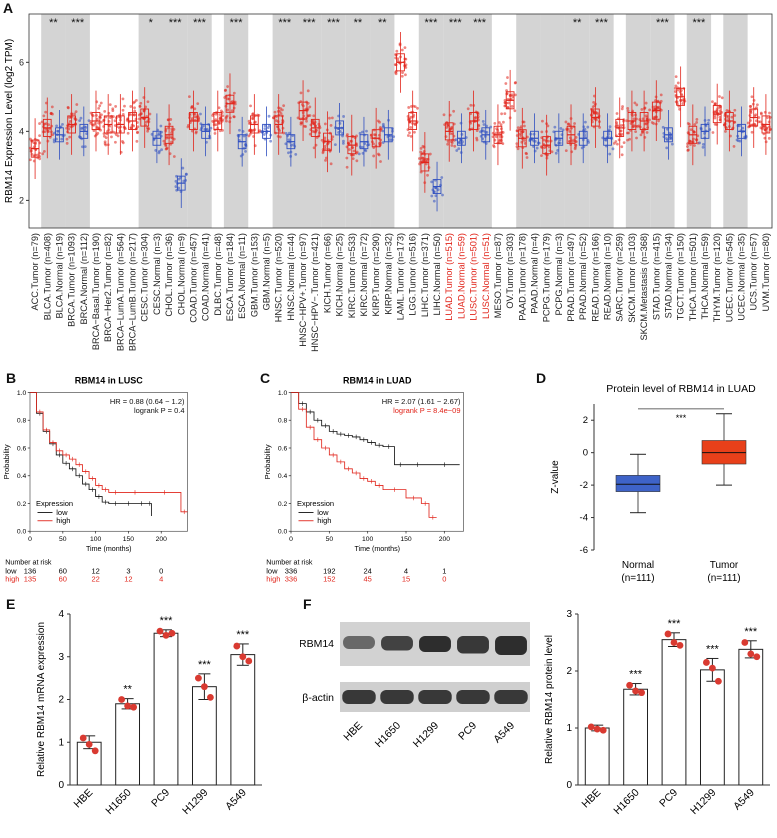 This screenshot has height=838, width=777. What do you see at coordinates (353, 732) in the screenshot?
I see `blot-lane-label: HBE` at bounding box center [353, 732].